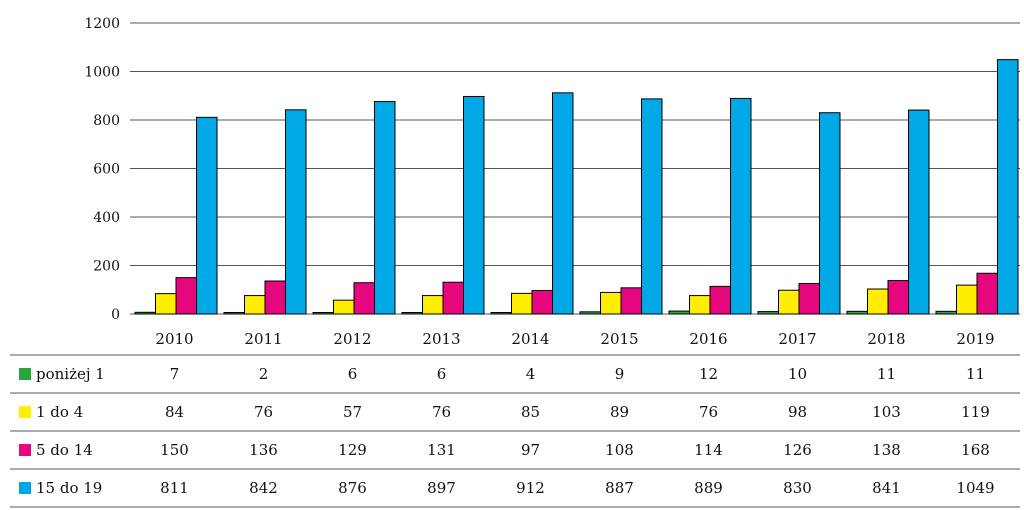 Image resolution: width=1024 pixels, height=510 pixels. What do you see at coordinates (412, 313) in the screenshot?
I see `bar-poniżej-1-2013` at bounding box center [412, 313].